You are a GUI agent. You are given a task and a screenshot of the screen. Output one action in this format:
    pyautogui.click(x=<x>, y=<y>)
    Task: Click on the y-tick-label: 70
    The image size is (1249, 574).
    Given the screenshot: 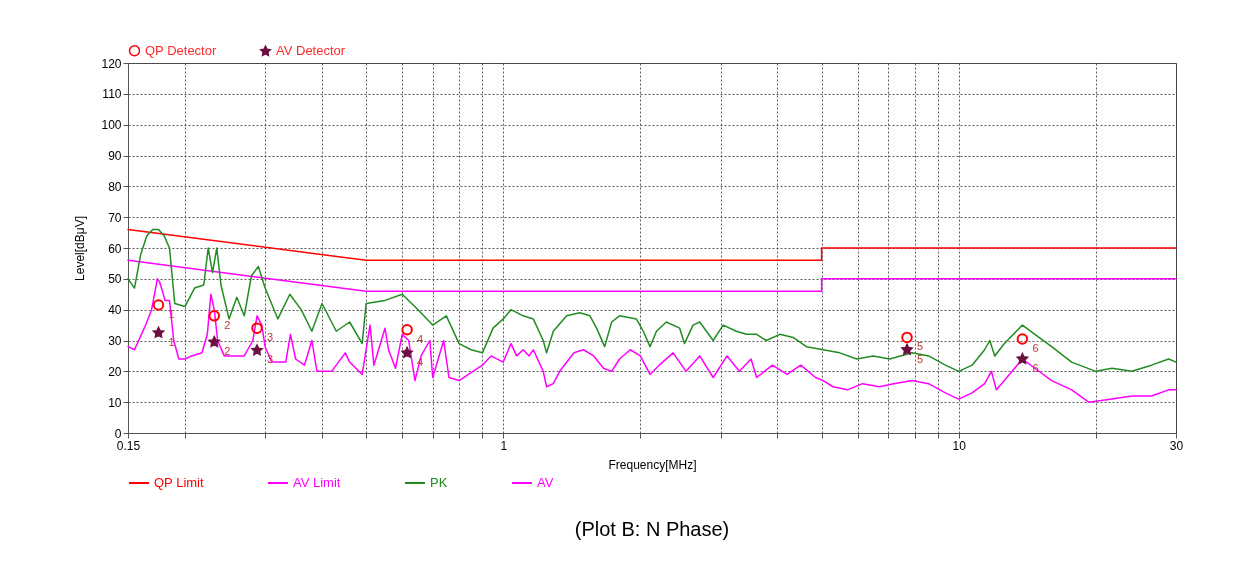 What is the action you would take?
    pyautogui.click(x=115, y=217)
    